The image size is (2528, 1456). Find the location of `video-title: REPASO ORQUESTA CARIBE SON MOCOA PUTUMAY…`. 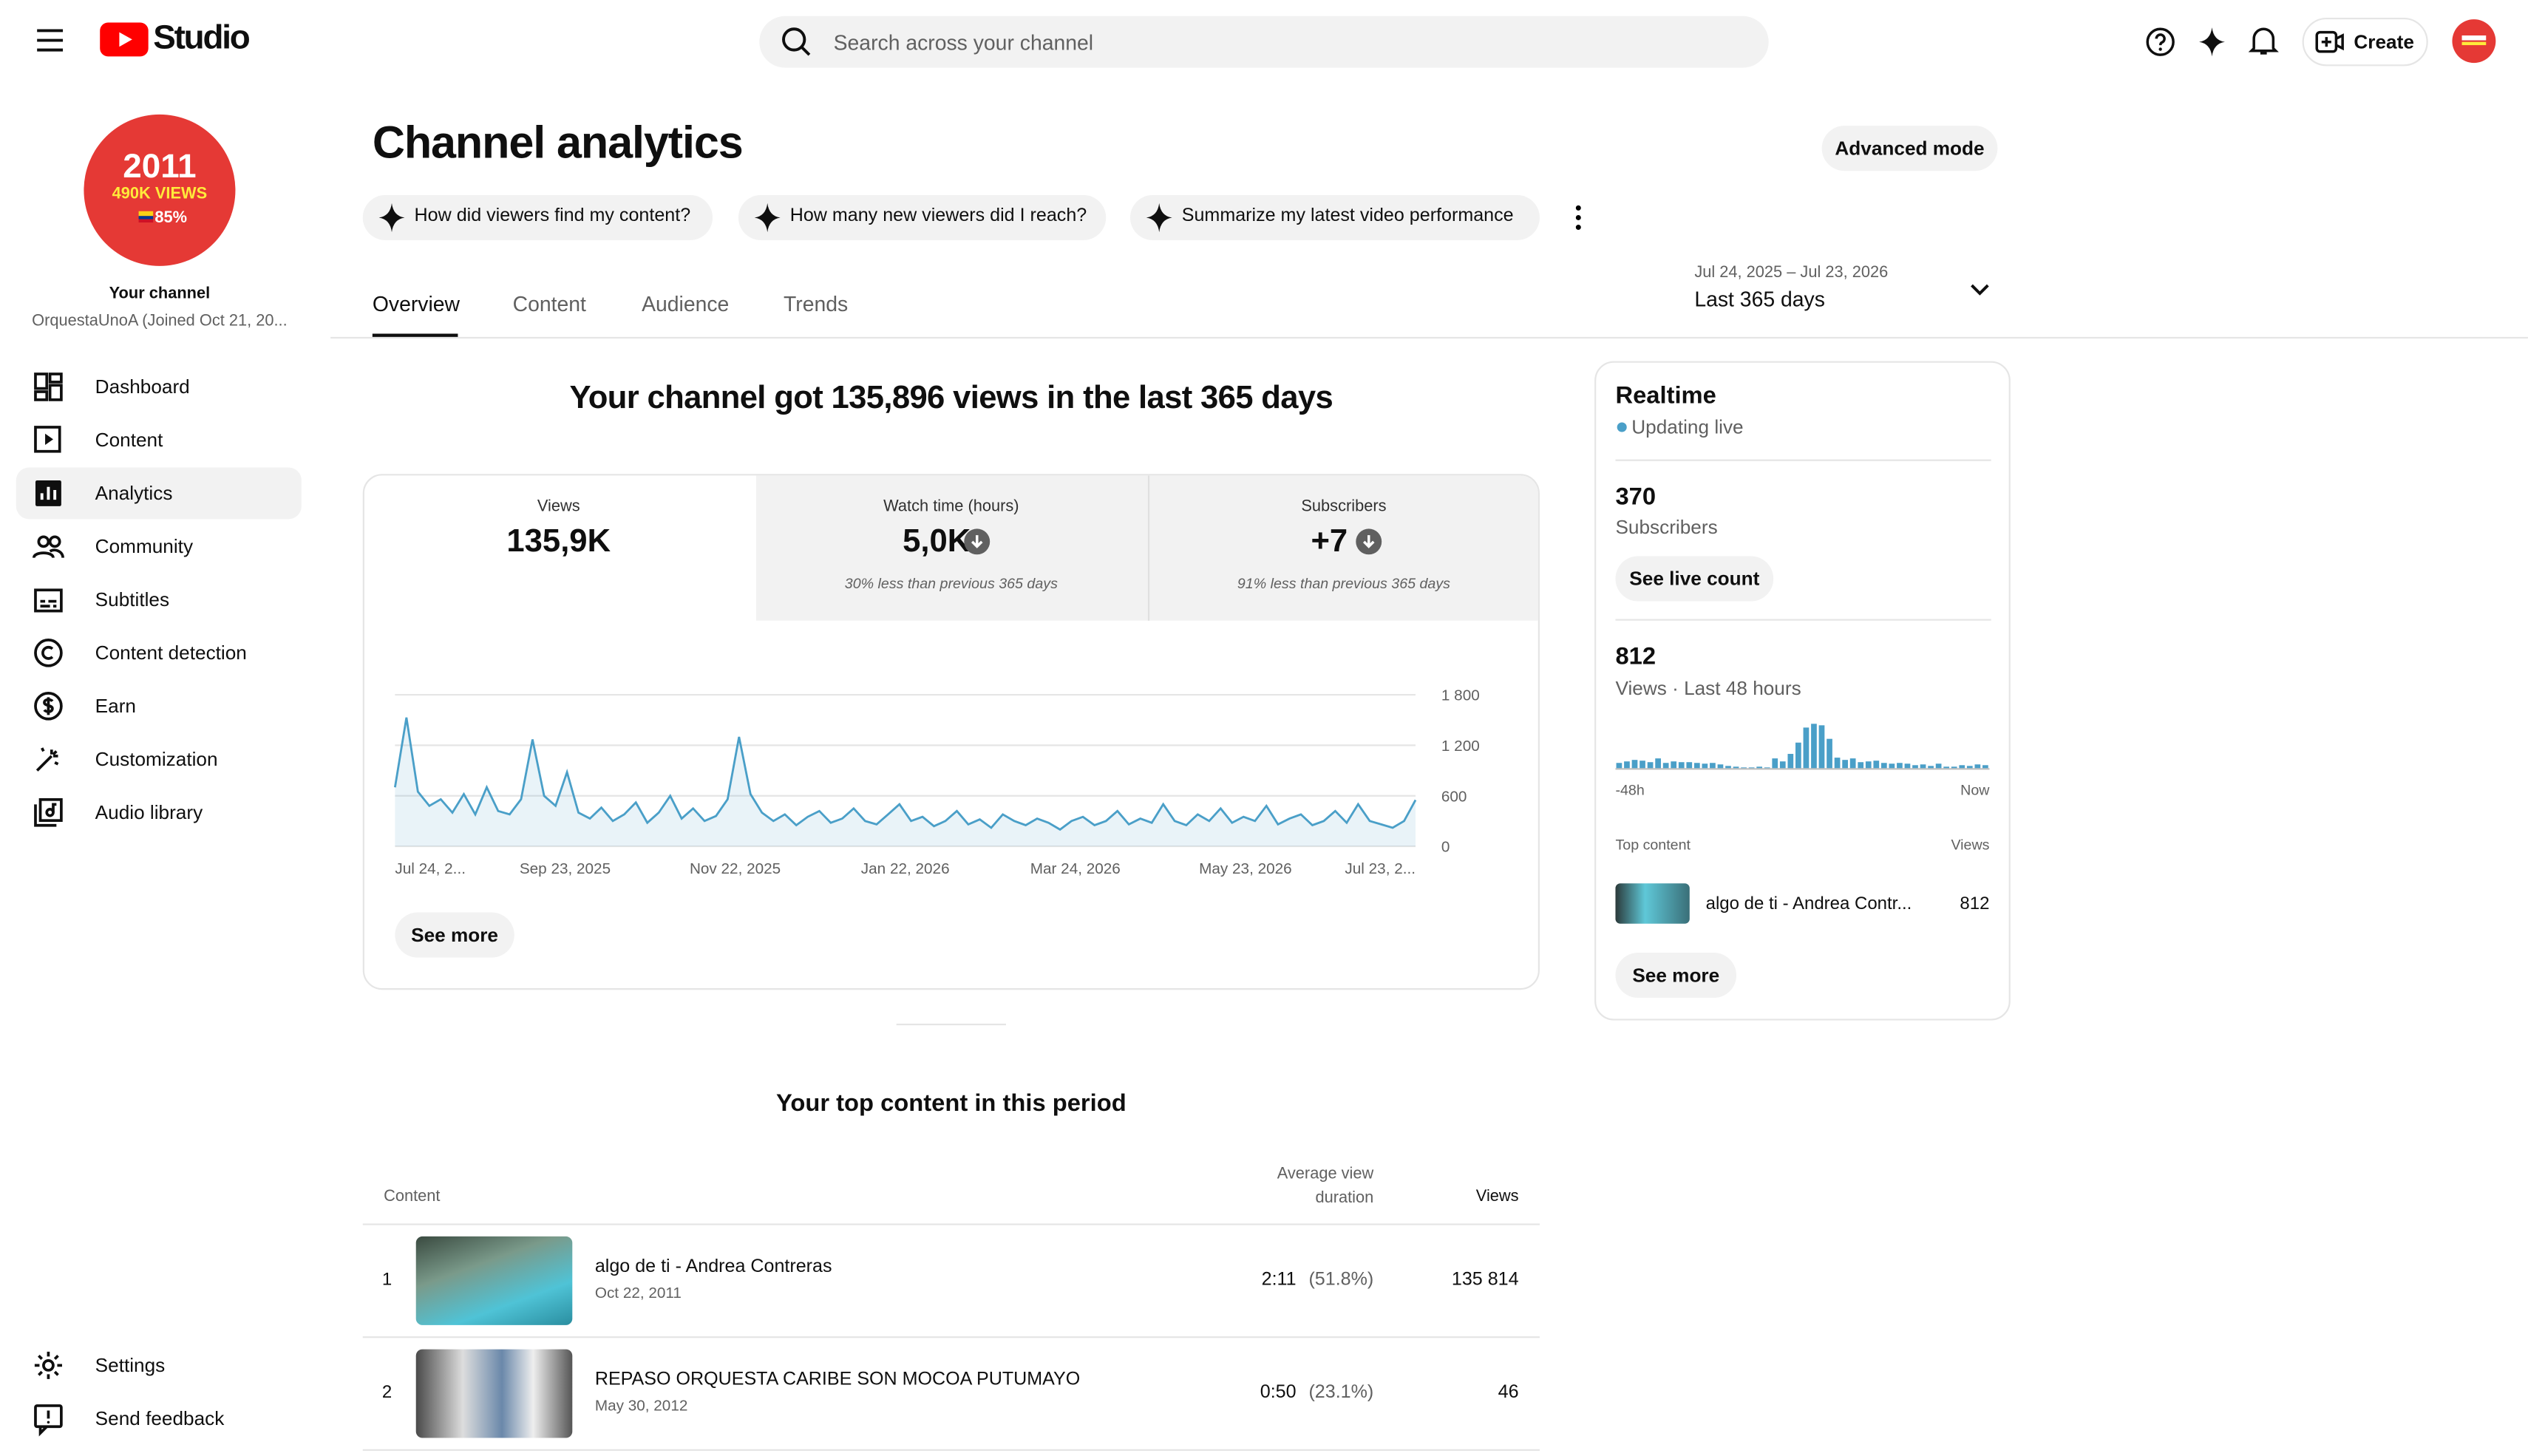

video-title: REPASO ORQUESTA CARIBE SON MOCOA PUTUMAY… is located at coordinates (838, 1380).